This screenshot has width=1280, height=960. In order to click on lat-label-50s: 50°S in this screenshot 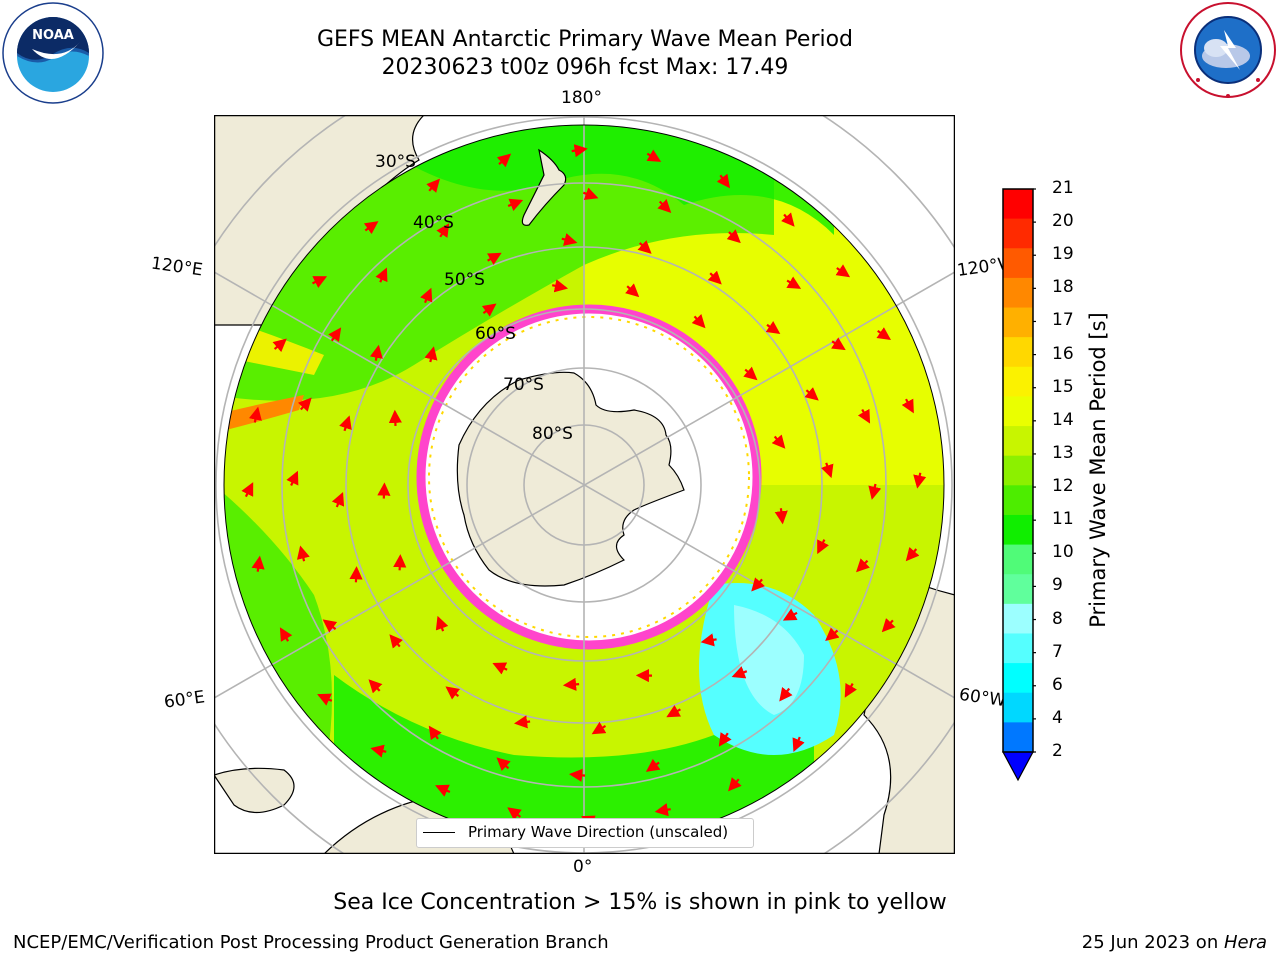, I will do `click(464, 280)`.